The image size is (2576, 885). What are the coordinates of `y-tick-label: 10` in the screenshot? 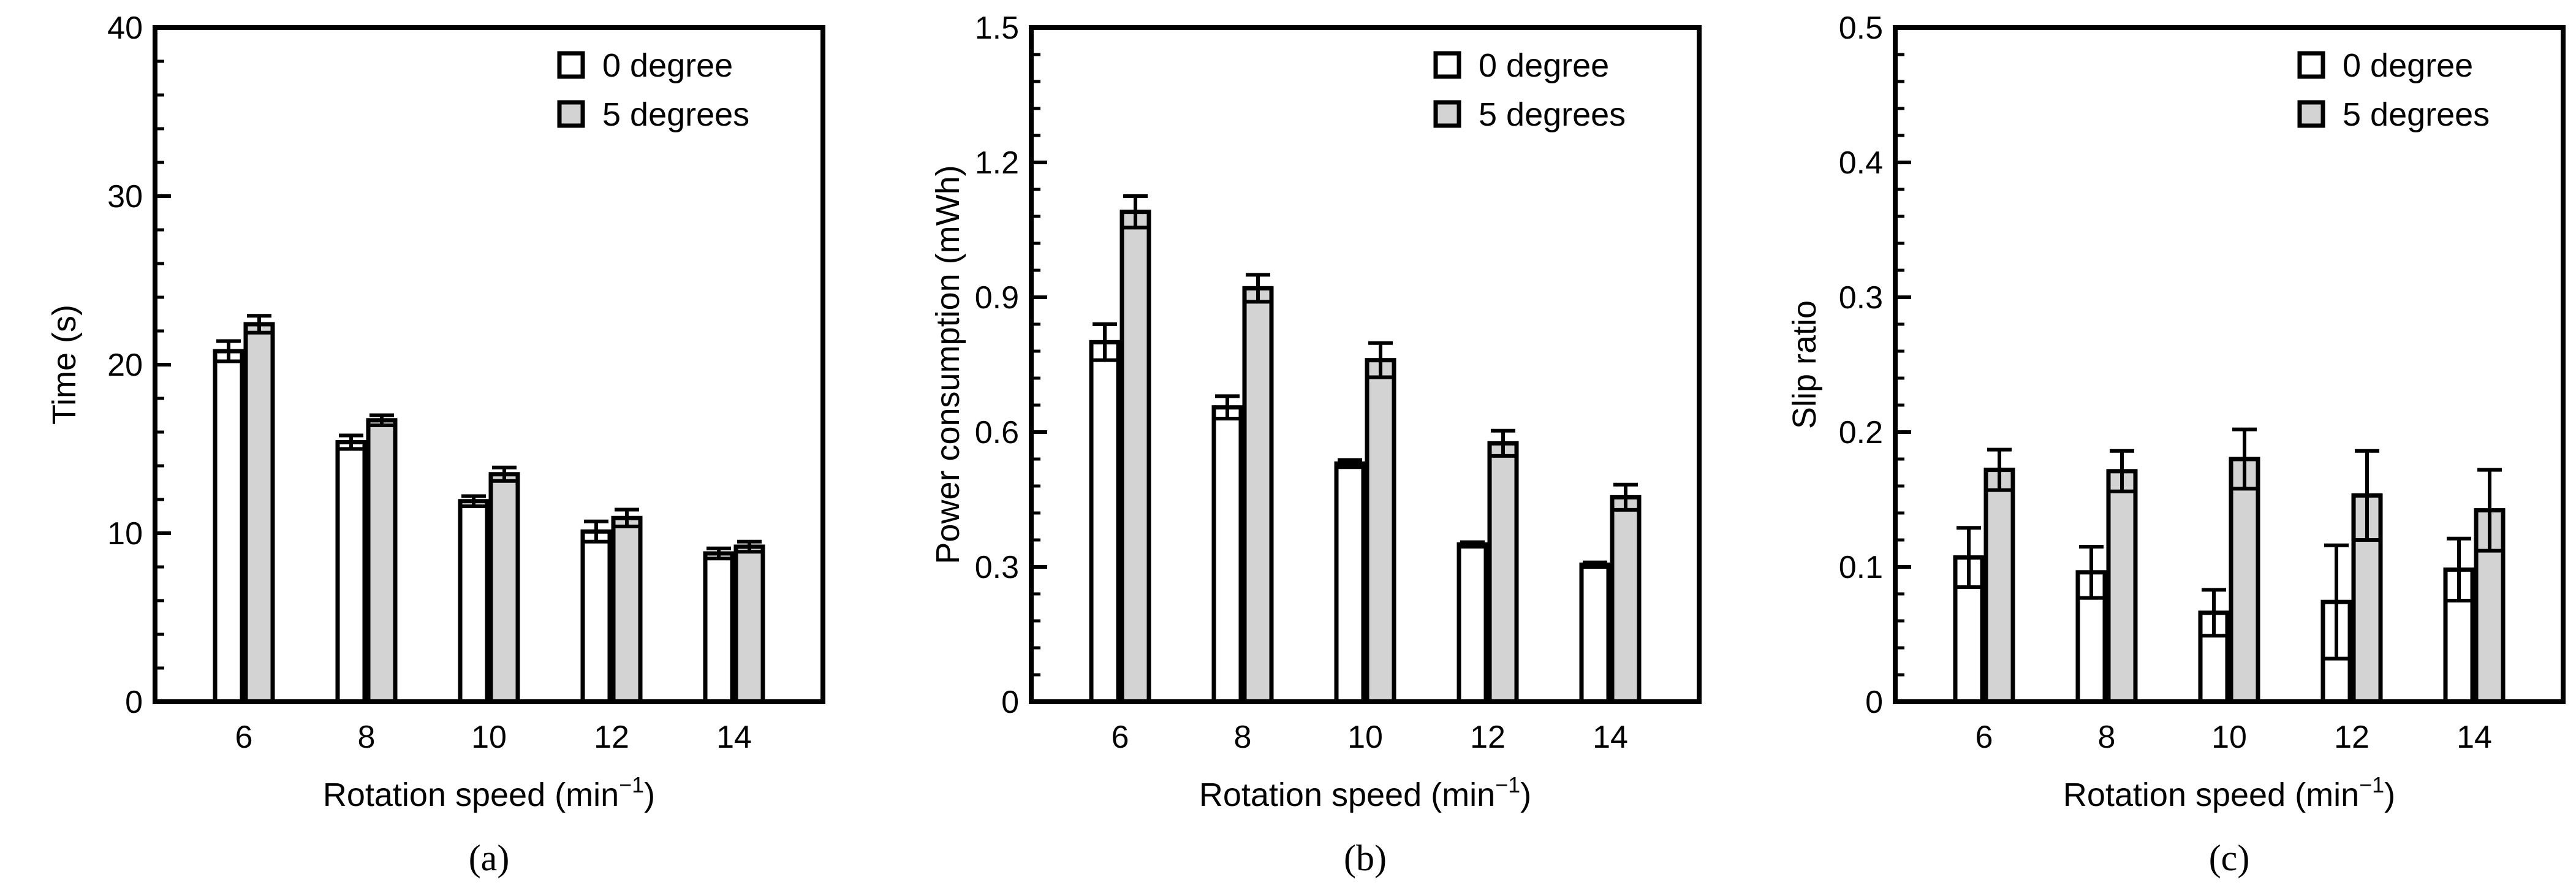 It's located at (125, 534).